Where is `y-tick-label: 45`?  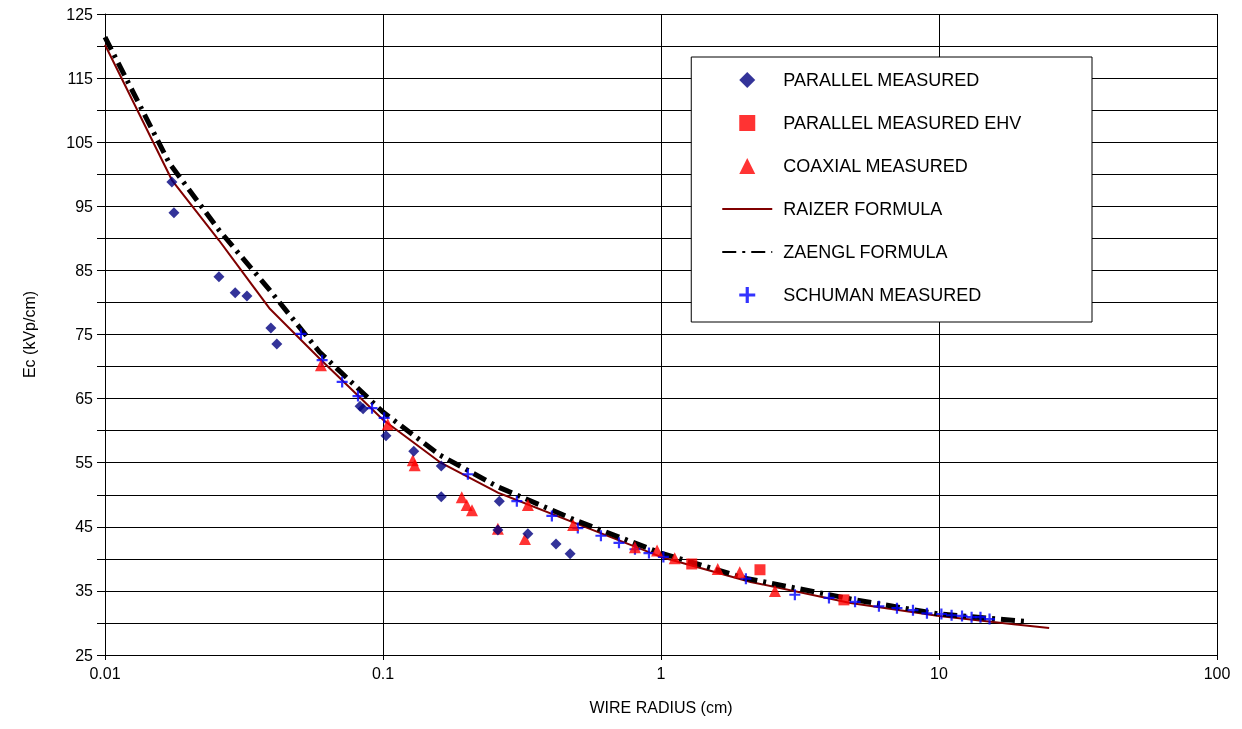
y-tick-label: 45 is located at coordinates (84, 527).